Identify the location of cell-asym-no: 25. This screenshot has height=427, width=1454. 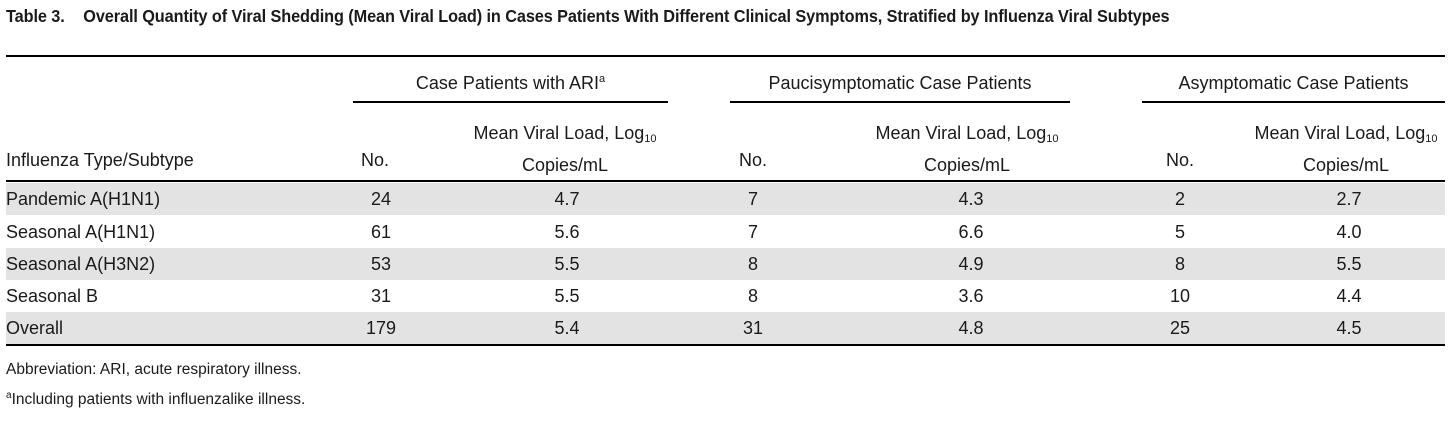
(1180, 328).